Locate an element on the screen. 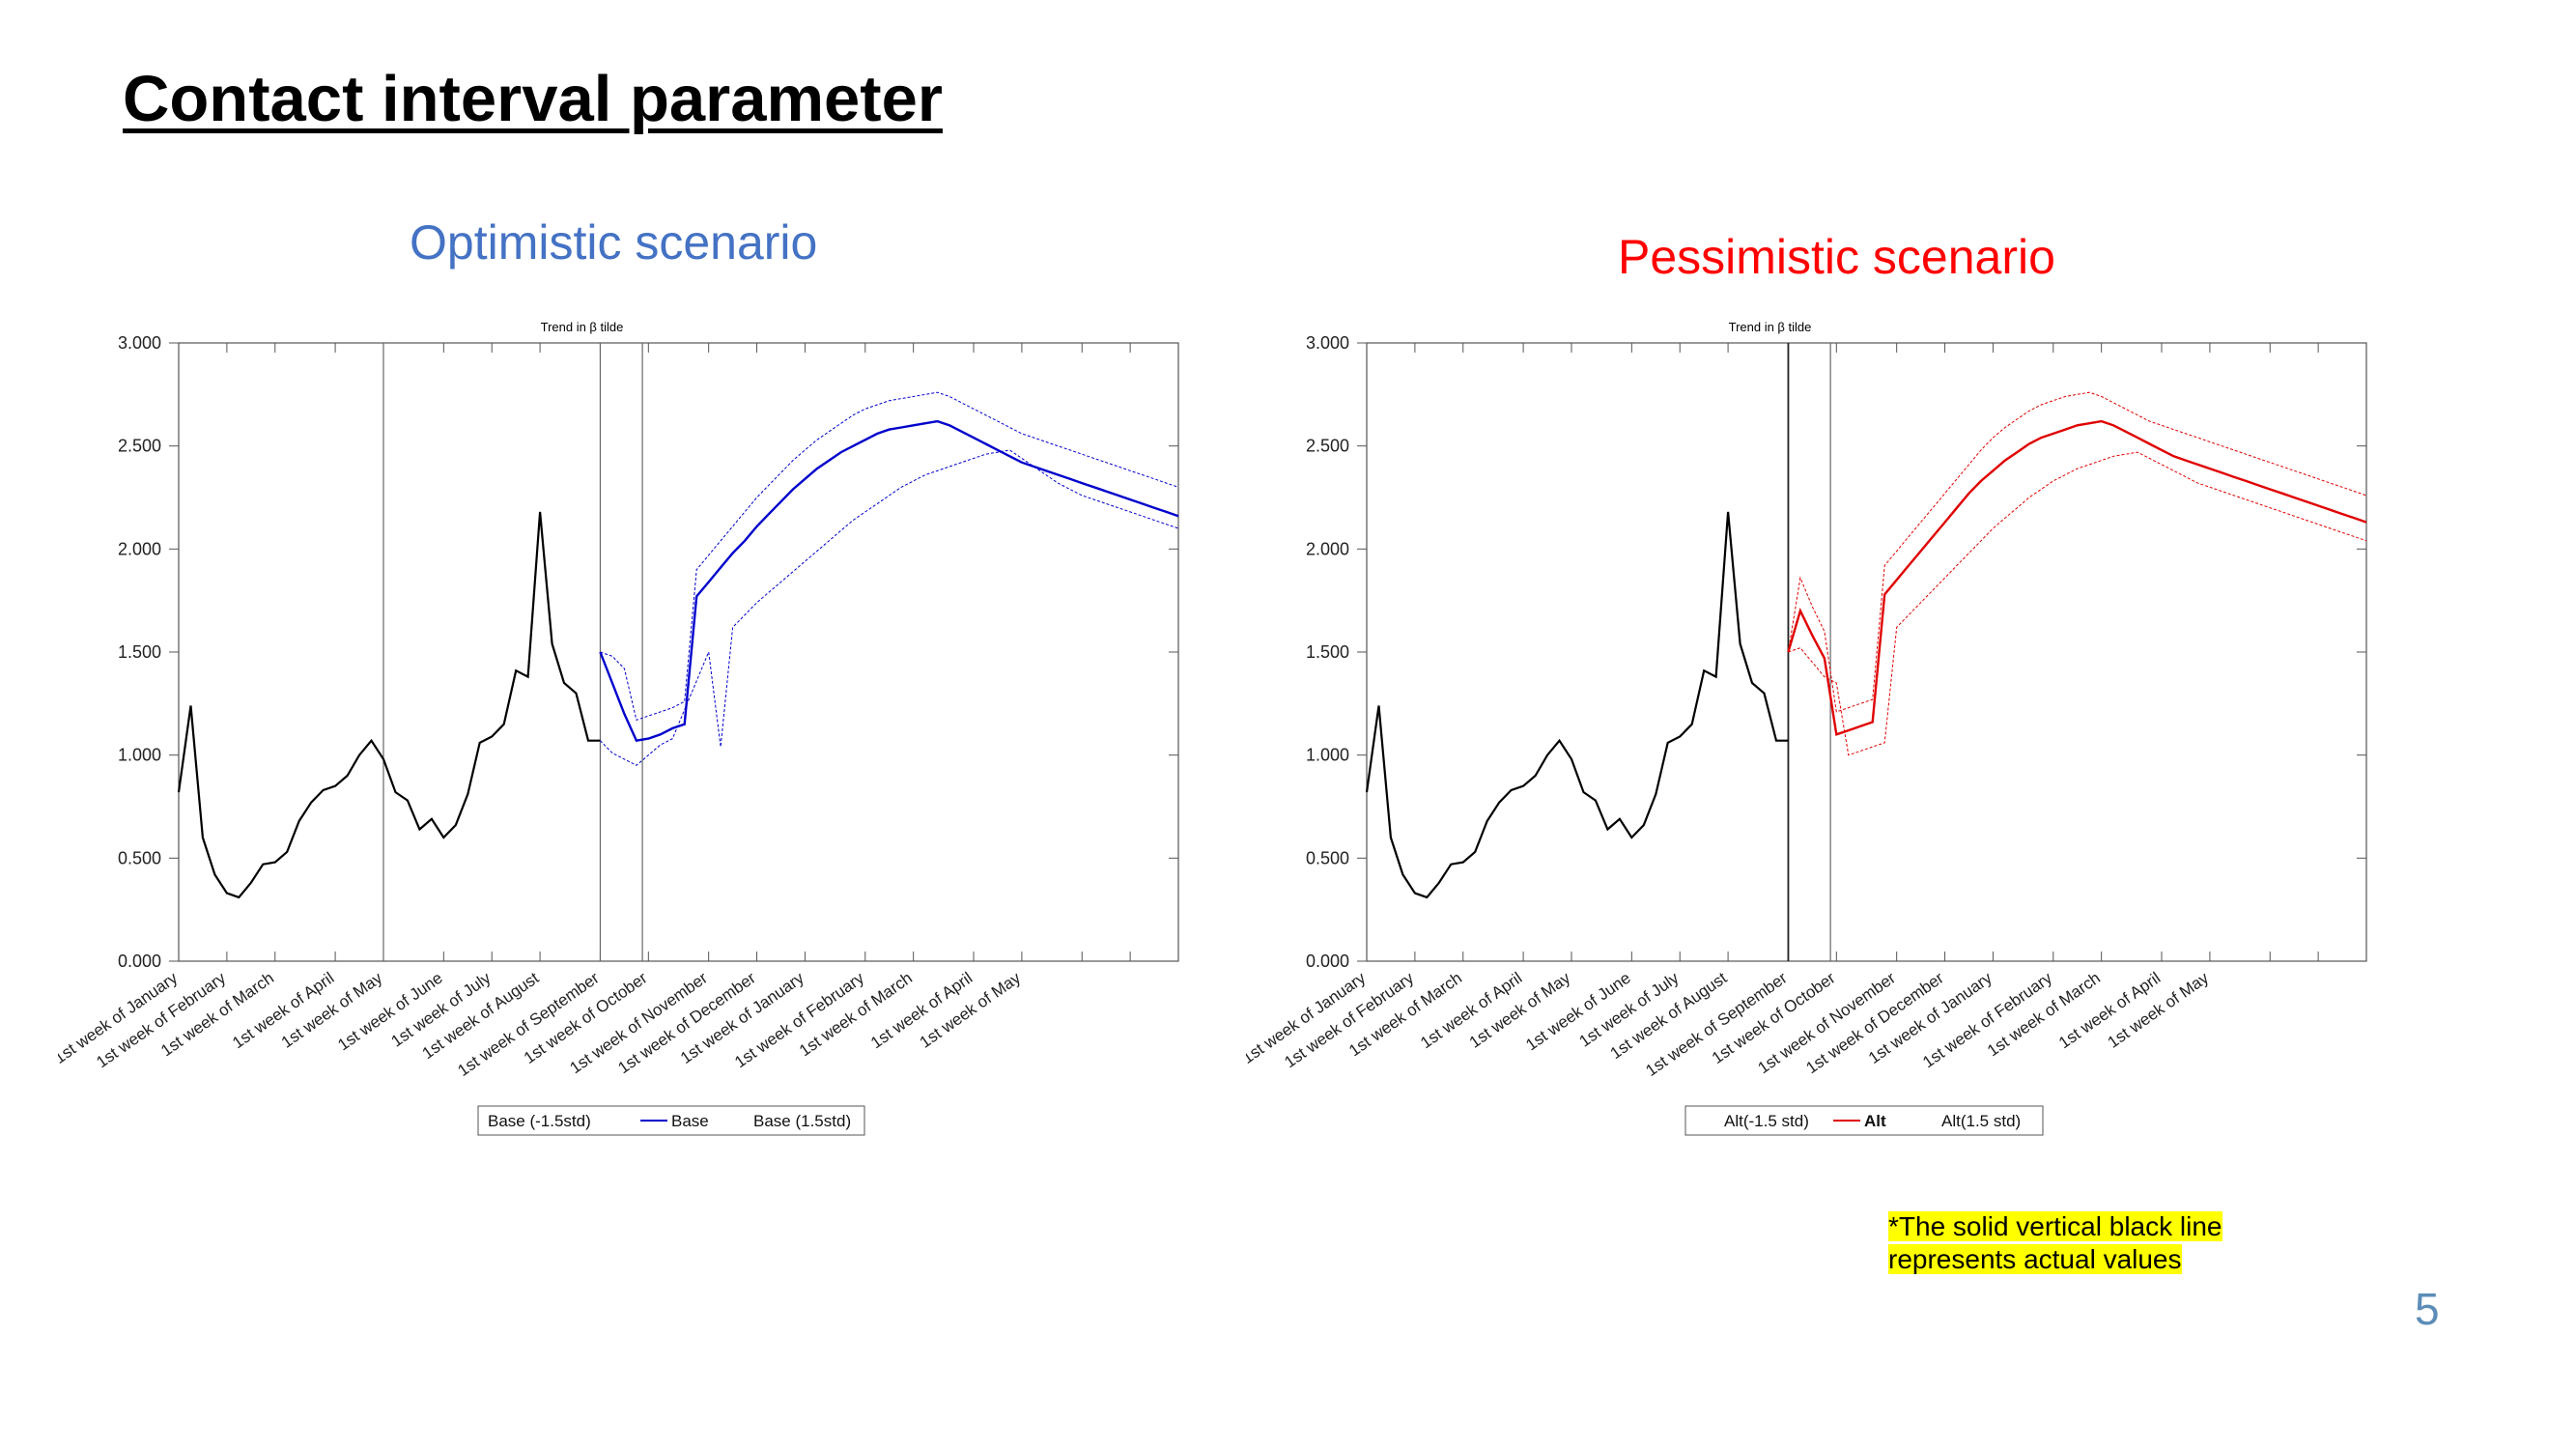  pes-legend-label: Alt(-1.5 std) is located at coordinates (1766, 1121).